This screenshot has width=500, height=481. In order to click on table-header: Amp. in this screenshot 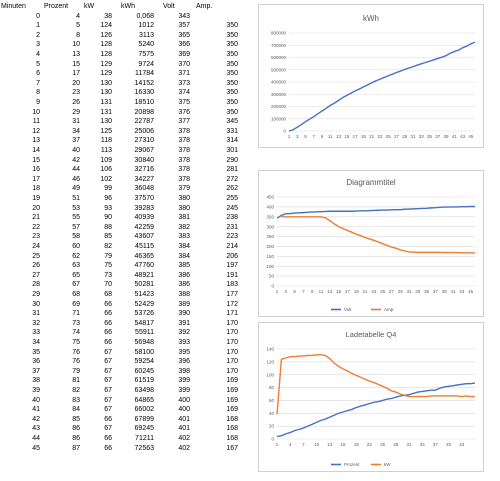, I will do `click(204, 6)`.